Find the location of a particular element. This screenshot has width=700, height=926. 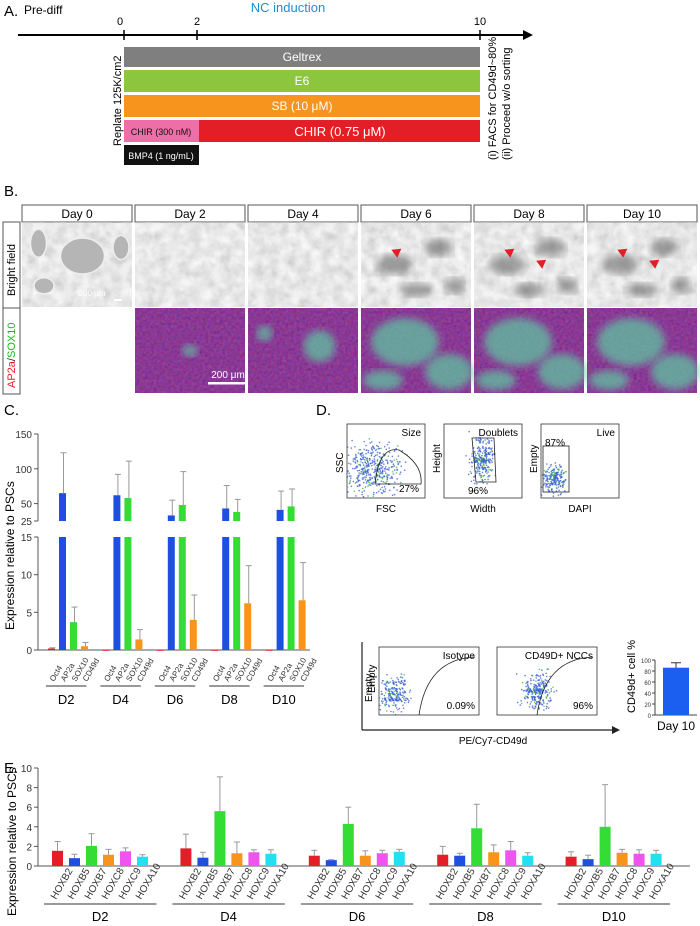

c-group-label: D2 is located at coordinates (66, 699).